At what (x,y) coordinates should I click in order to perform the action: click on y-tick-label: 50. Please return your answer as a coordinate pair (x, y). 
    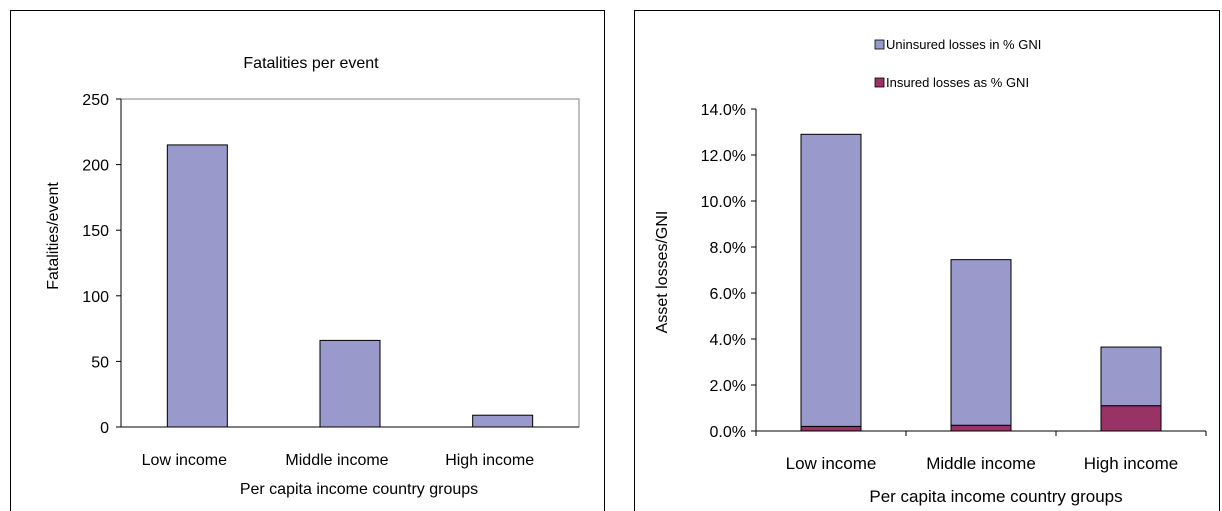
    Looking at the image, I should click on (100, 362).